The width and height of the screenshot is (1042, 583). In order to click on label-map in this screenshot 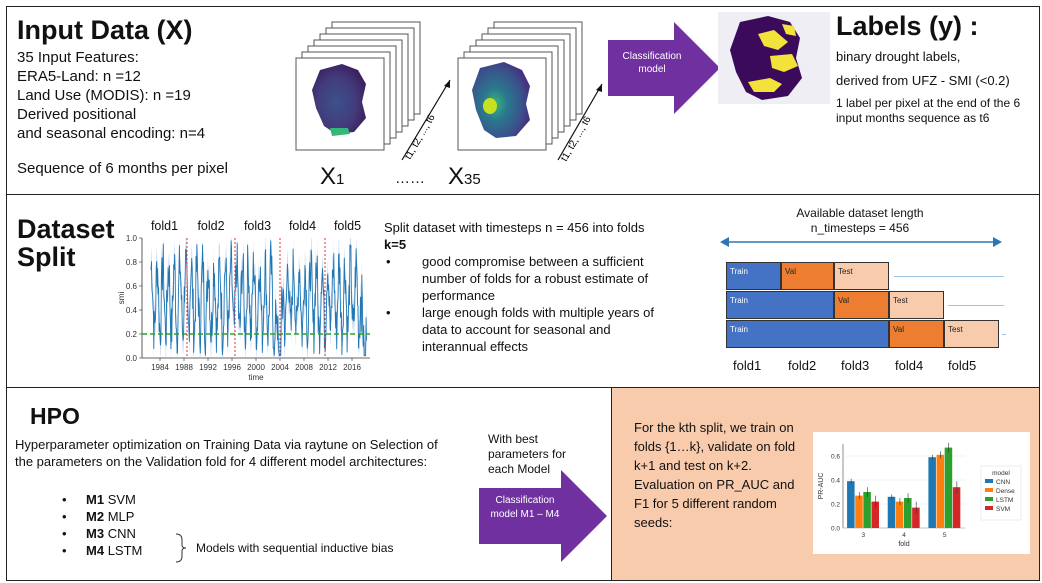, I will do `click(774, 58)`.